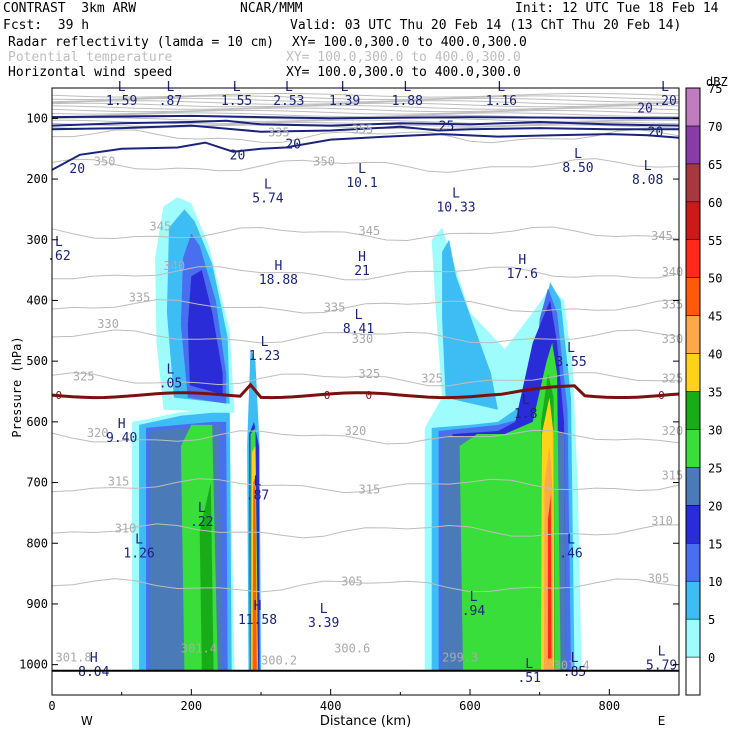  What do you see at coordinates (121, 438) in the screenshot?
I see `extremum-value: 9.40` at bounding box center [121, 438].